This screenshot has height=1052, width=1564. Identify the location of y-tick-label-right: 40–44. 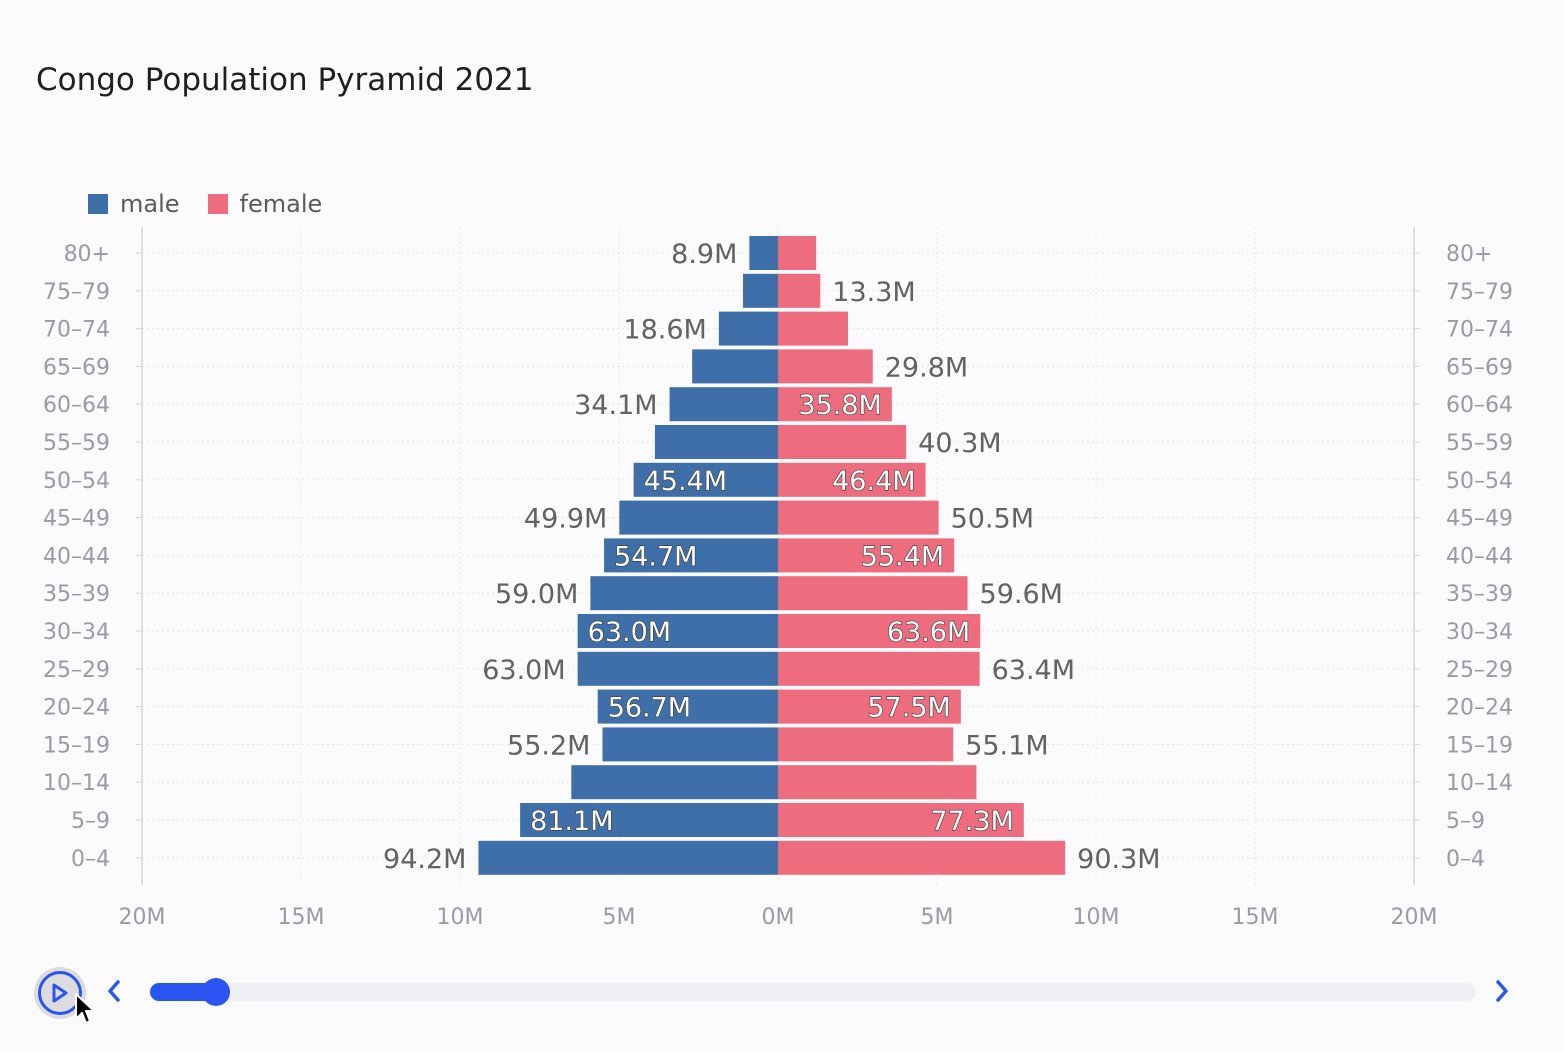
(1479, 556).